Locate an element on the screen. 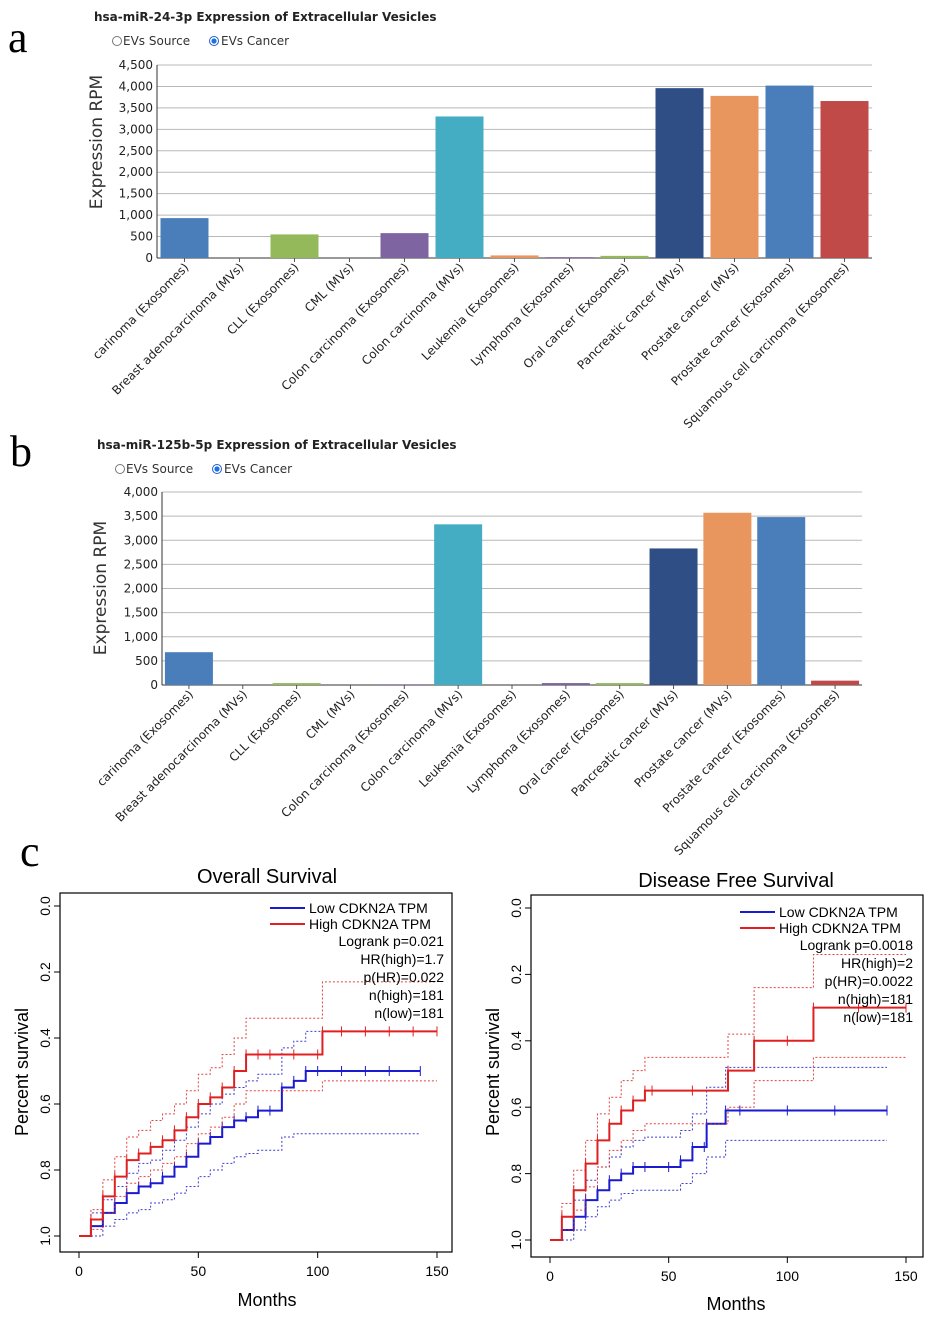 The width and height of the screenshot is (946, 1324). stat-hr: HR(high)=1.7 is located at coordinates (402, 959).